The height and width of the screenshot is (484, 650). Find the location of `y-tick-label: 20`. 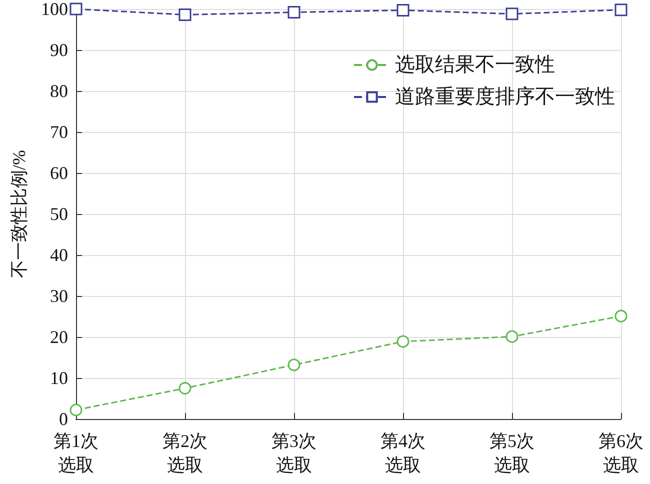

y-tick-label: 20 is located at coordinates (59, 337).